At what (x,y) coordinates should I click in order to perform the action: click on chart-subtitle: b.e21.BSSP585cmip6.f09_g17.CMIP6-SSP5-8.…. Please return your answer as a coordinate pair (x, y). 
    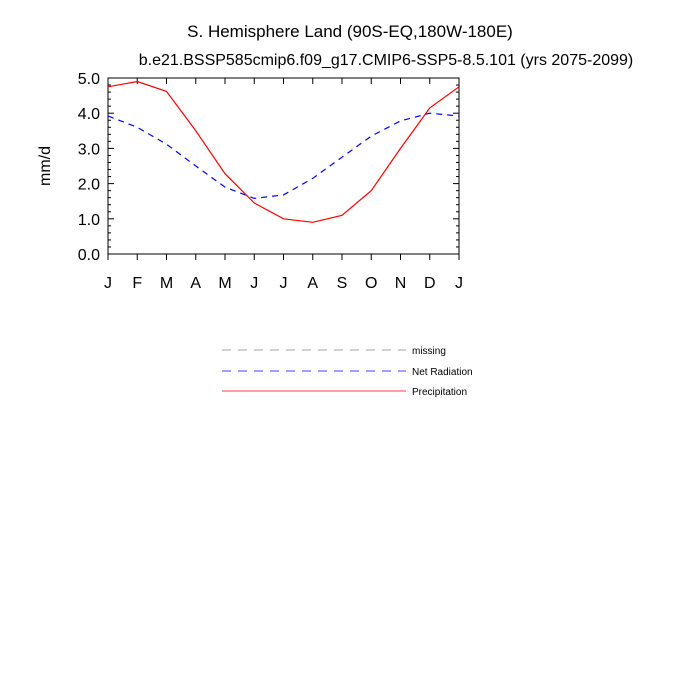
    Looking at the image, I should click on (386, 60).